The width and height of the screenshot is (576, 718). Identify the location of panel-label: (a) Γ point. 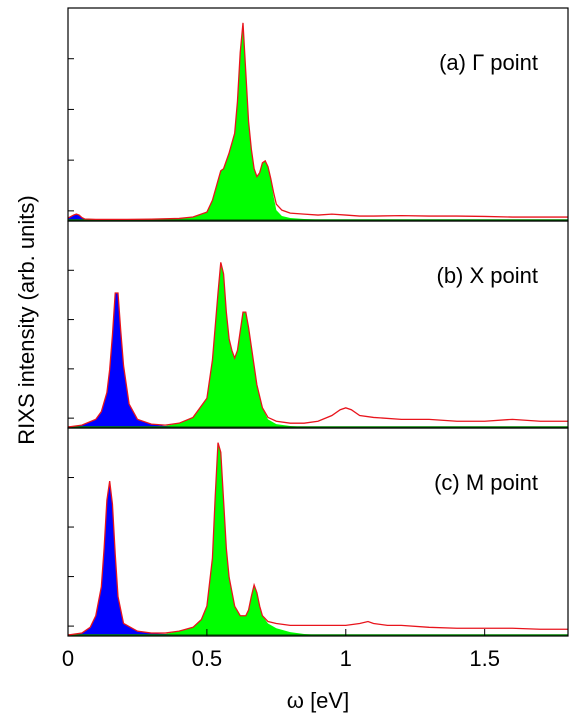
(488, 62).